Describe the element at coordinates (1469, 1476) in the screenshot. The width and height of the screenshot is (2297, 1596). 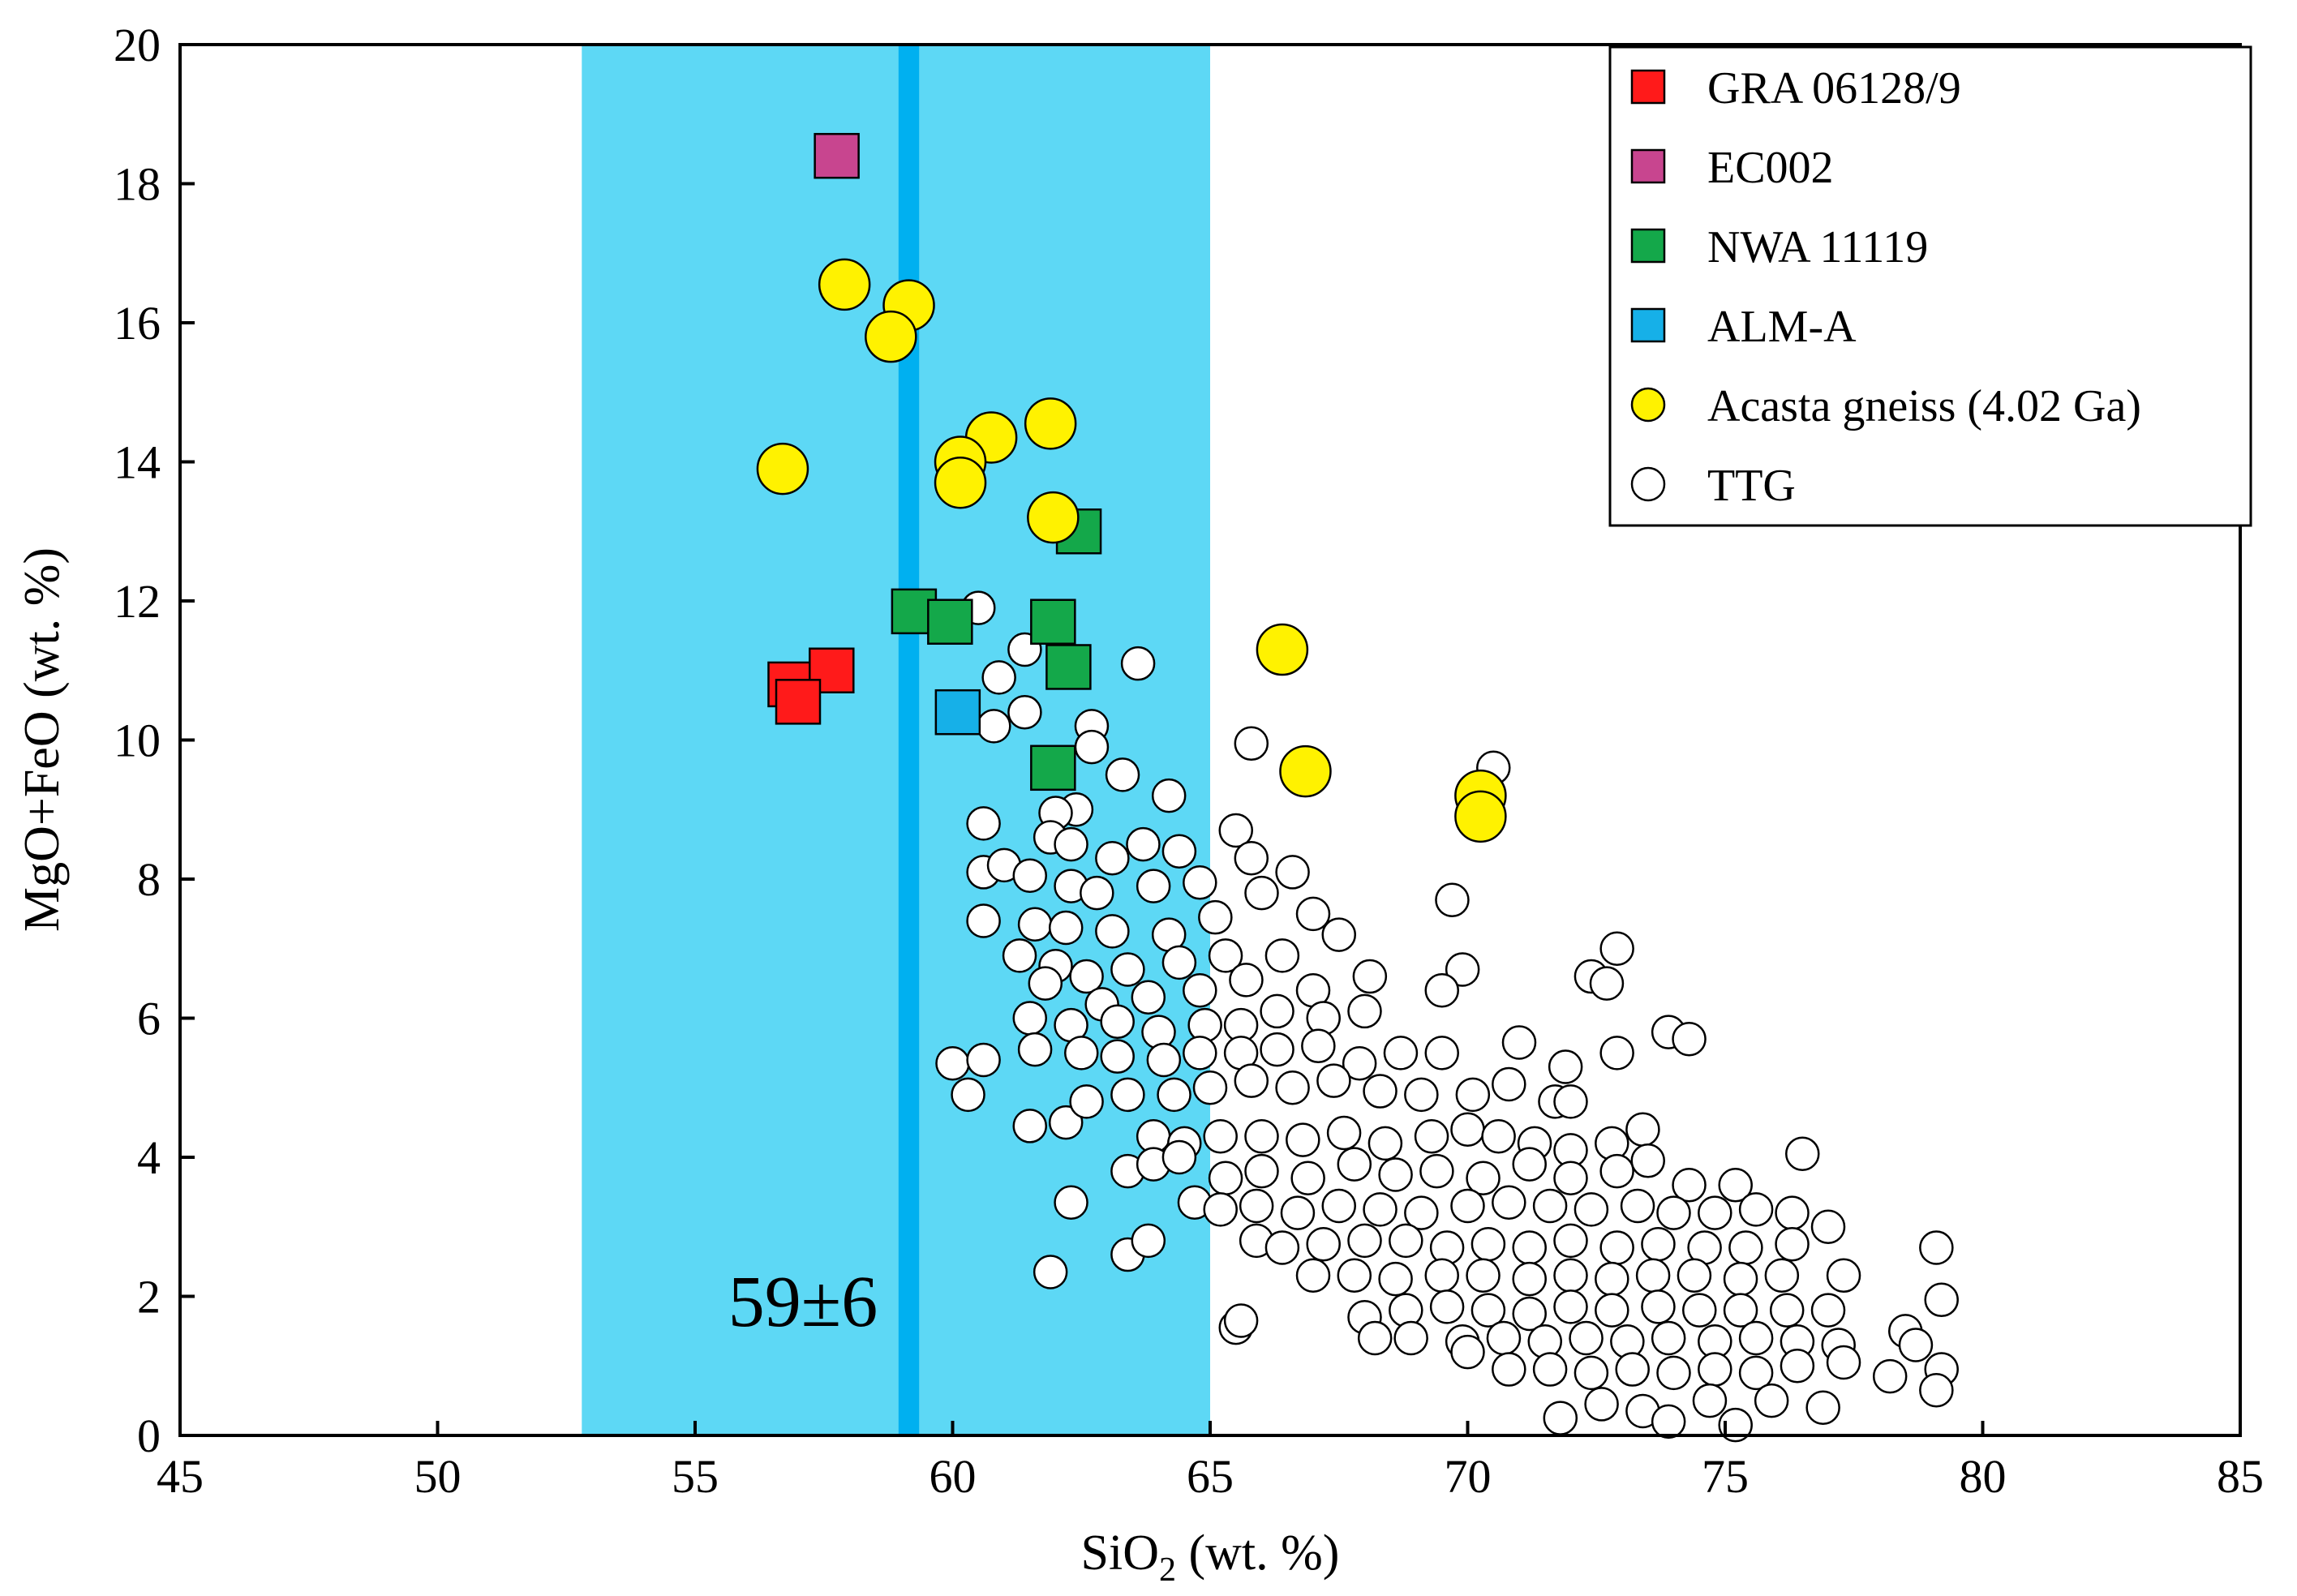
I see `x-tick-label: 70` at that location.